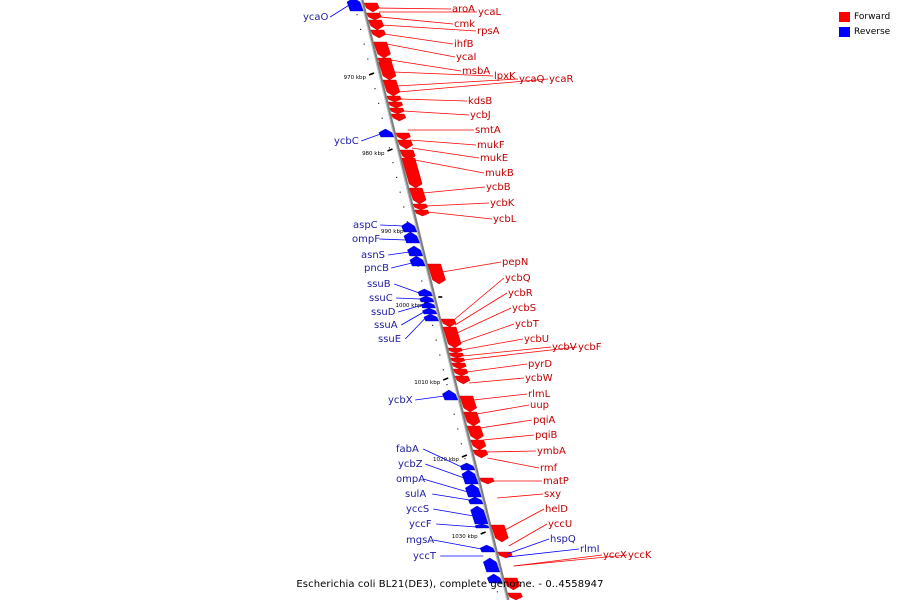 The image size is (900, 600). Describe the element at coordinates (556, 509) in the screenshot. I see `gene-label-helD: helD` at that location.